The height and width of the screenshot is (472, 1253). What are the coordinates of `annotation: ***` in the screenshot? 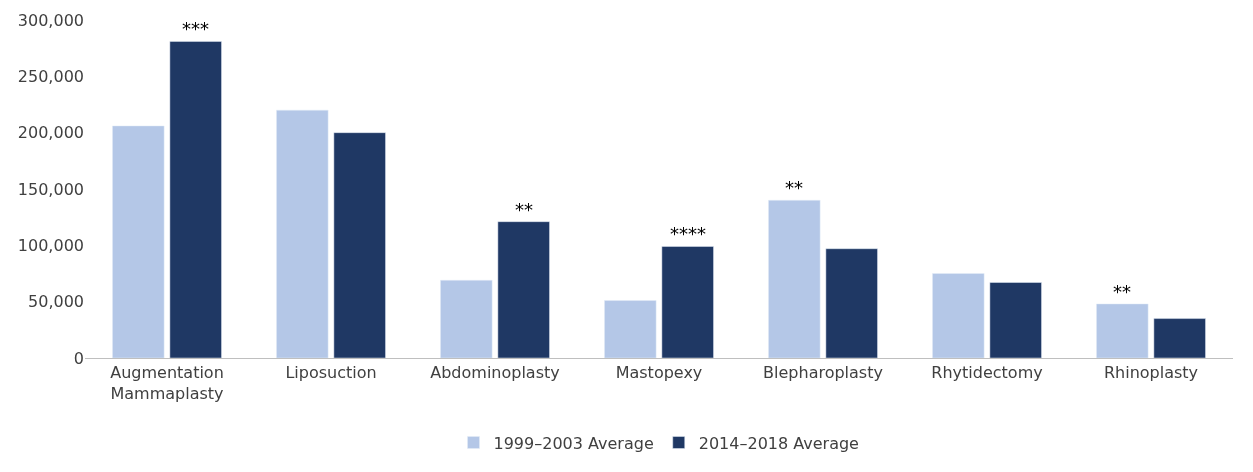 It's located at (195, 28).